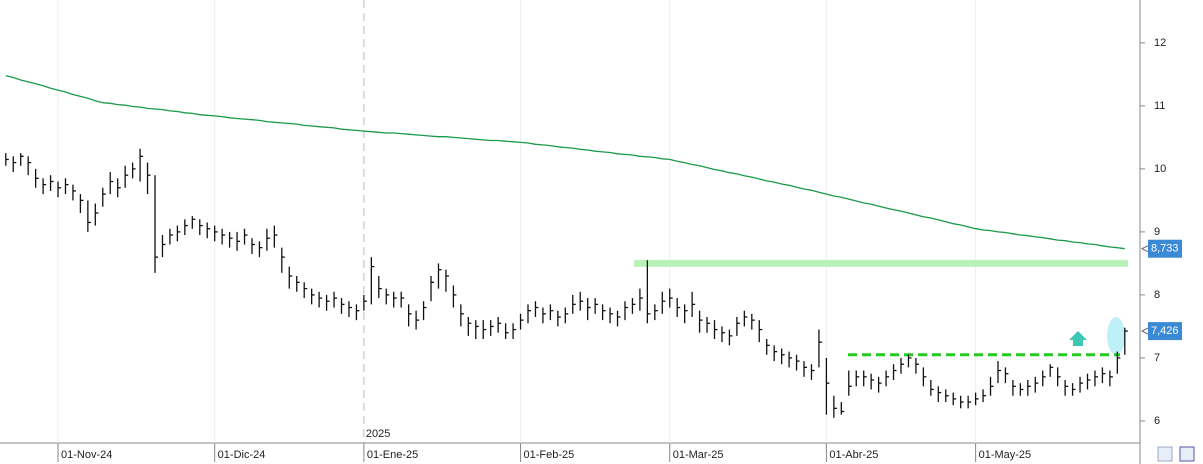  I want to click on x-tick-label: 01-Mar-25, so click(698, 455).